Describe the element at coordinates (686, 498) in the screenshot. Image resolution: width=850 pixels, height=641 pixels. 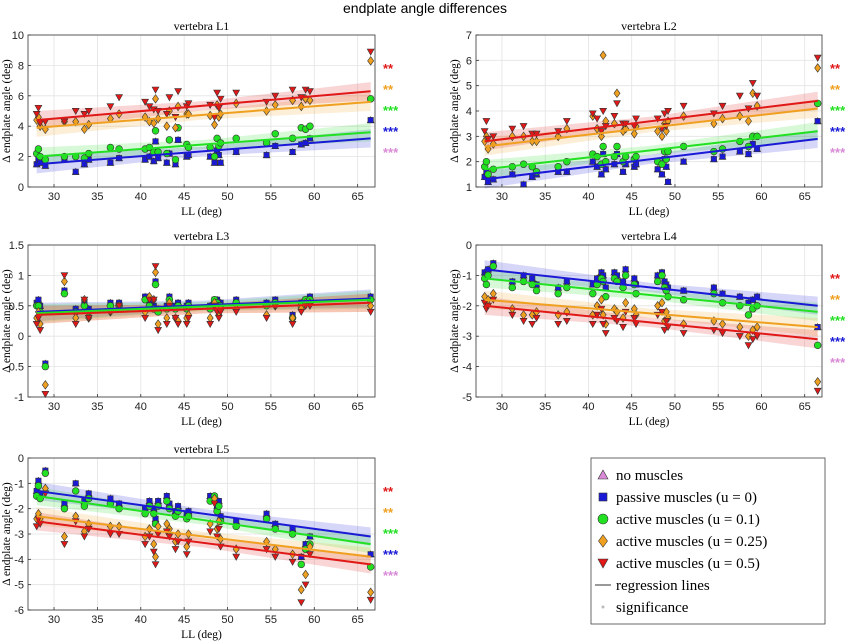
I see `legend-label: passive muscles (u = 0)` at that location.